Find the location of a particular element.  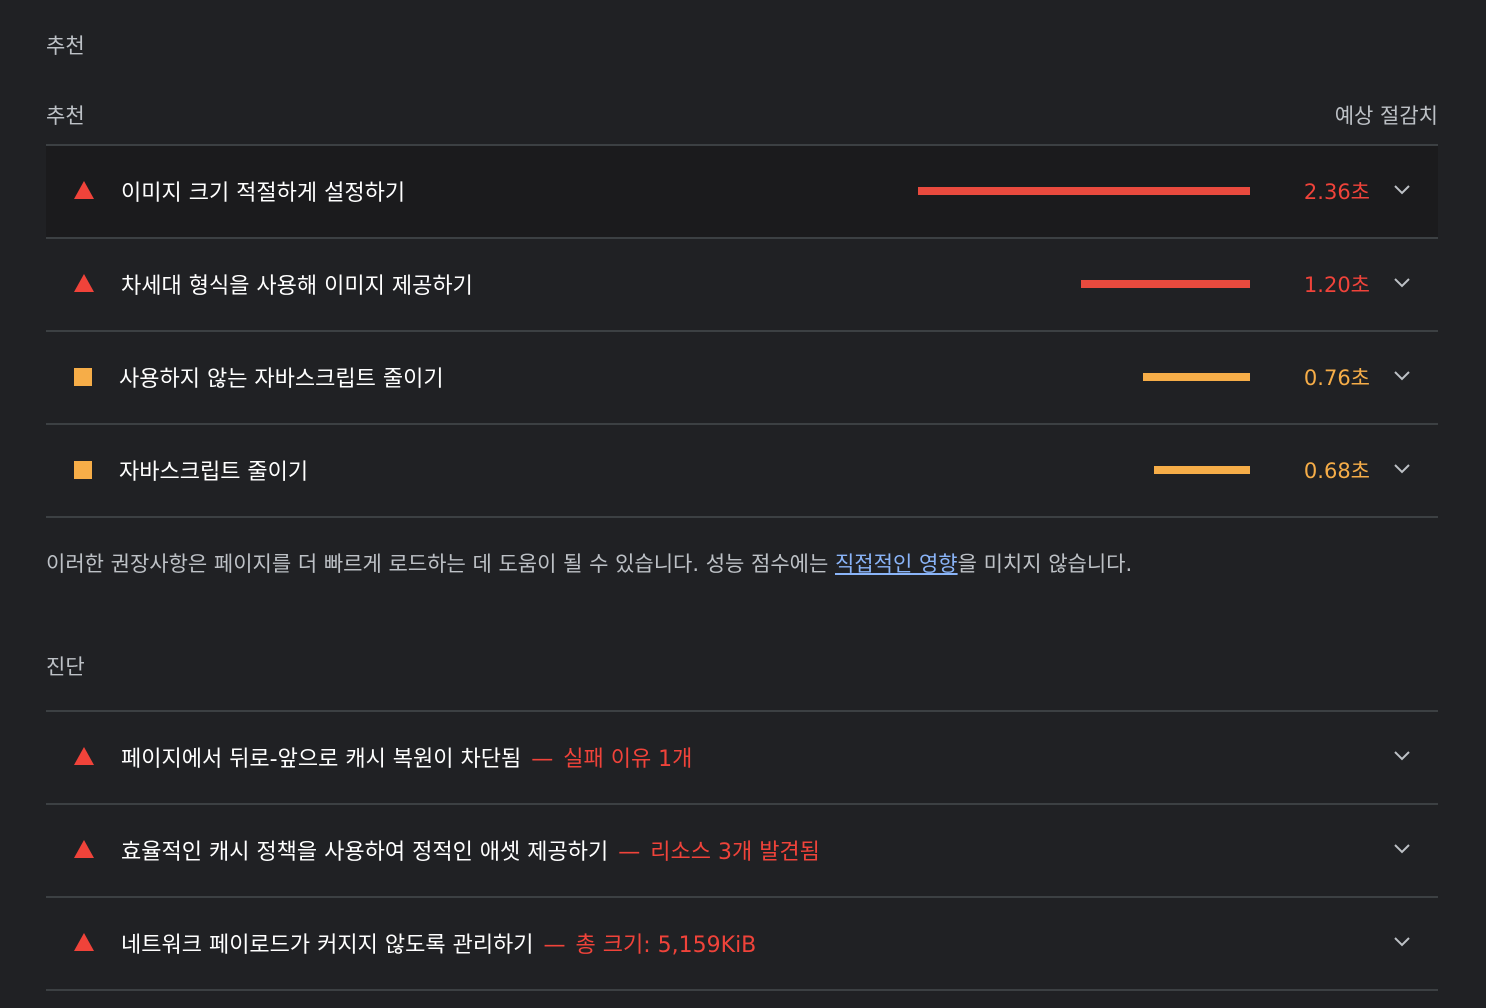

recommendation-row: 차세대 형식을 사용해 이미지 제공하기 1.20초 is located at coordinates (742, 285).